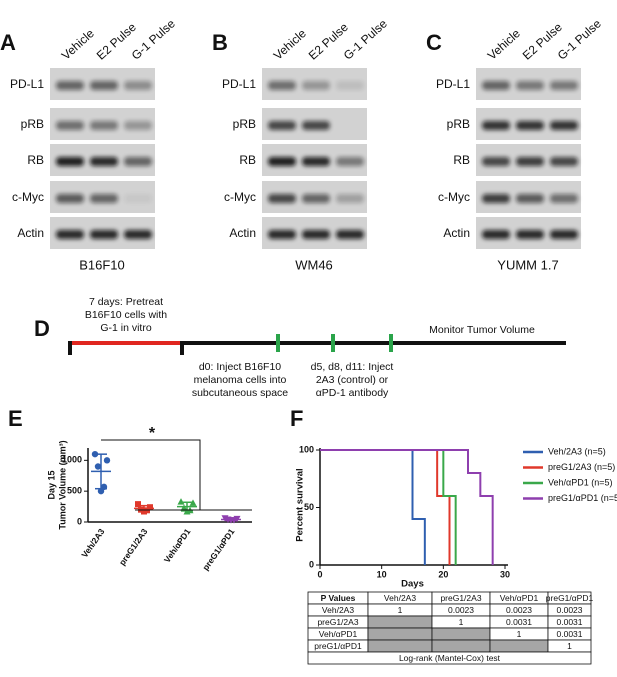 The width and height of the screenshot is (617, 677). What do you see at coordinates (176, 475) in the screenshot?
I see `significance-bracket` at bounding box center [176, 475].